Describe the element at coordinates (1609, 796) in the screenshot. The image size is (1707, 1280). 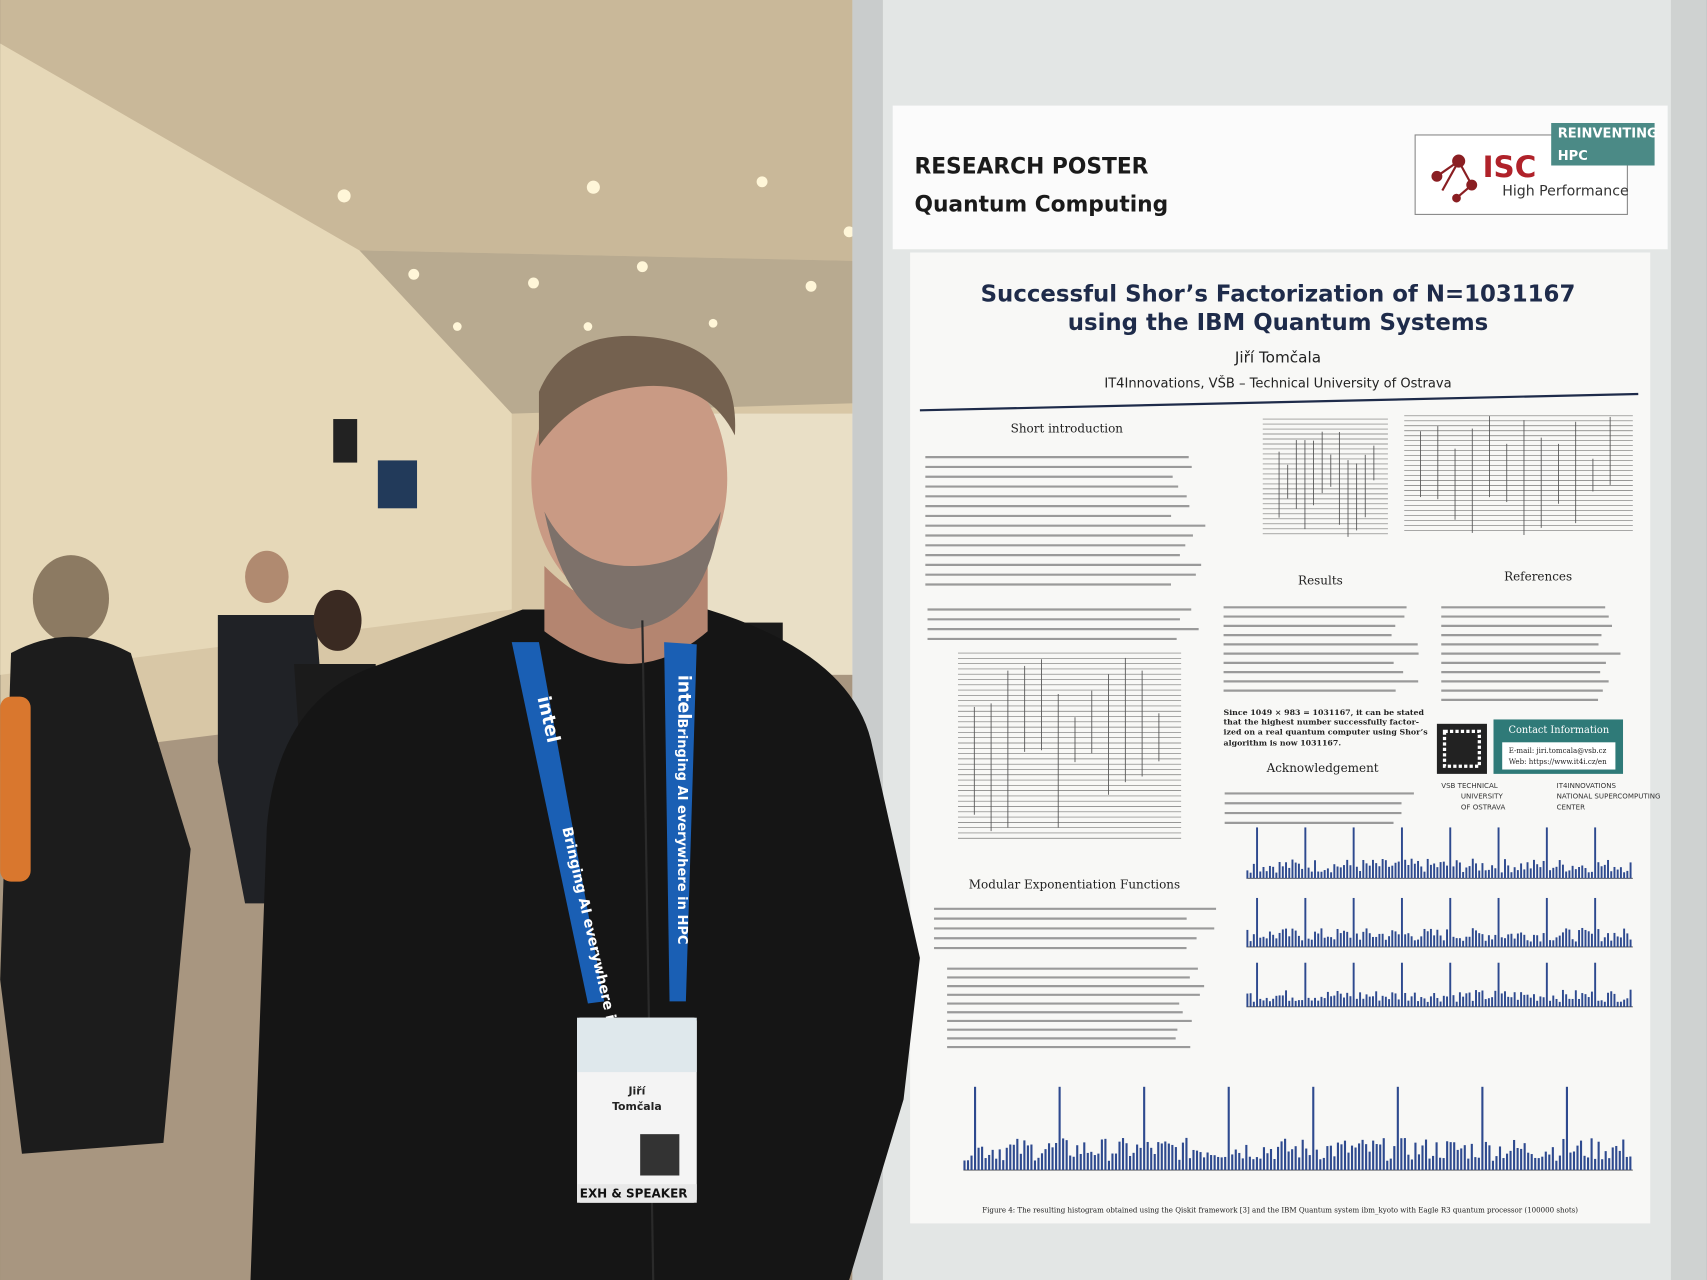
I see `logo-line: NATIONAL SUPERCOMPUTING` at that location.